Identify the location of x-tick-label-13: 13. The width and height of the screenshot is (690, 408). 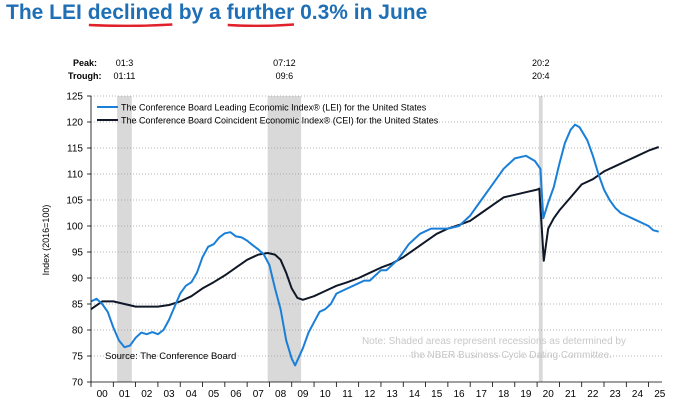
(393, 394).